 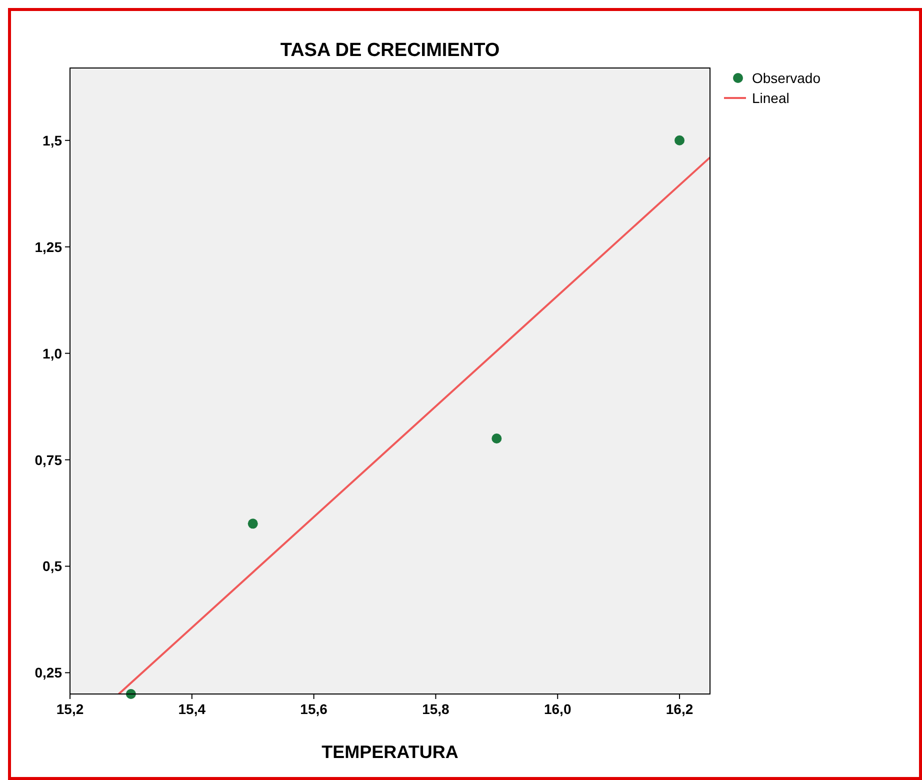 I want to click on y-tick-label: 0,5, so click(x=52, y=566).